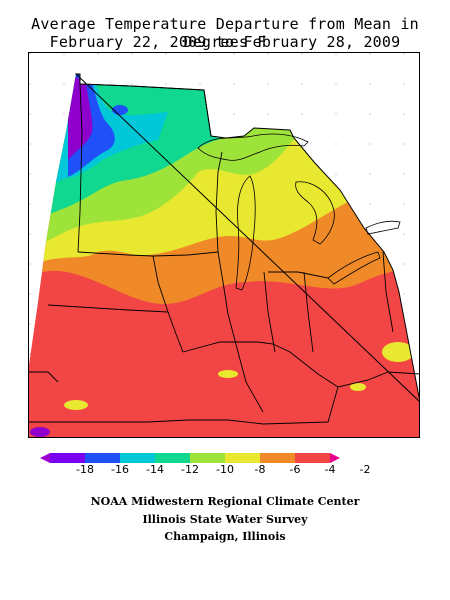 The width and height of the screenshot is (450, 600). I want to click on lake-michigan, so click(245, 233).